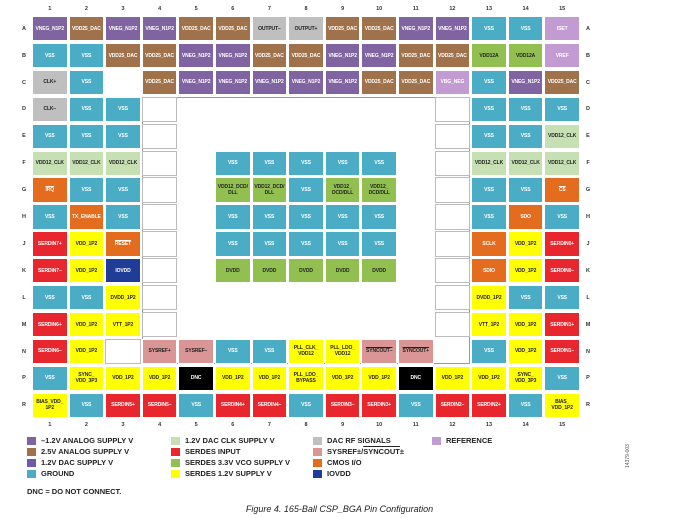 The width and height of the screenshot is (679, 518). Describe the element at coordinates (379, 378) in the screenshot. I see `pin-P10: VDD_1P2` at that location.